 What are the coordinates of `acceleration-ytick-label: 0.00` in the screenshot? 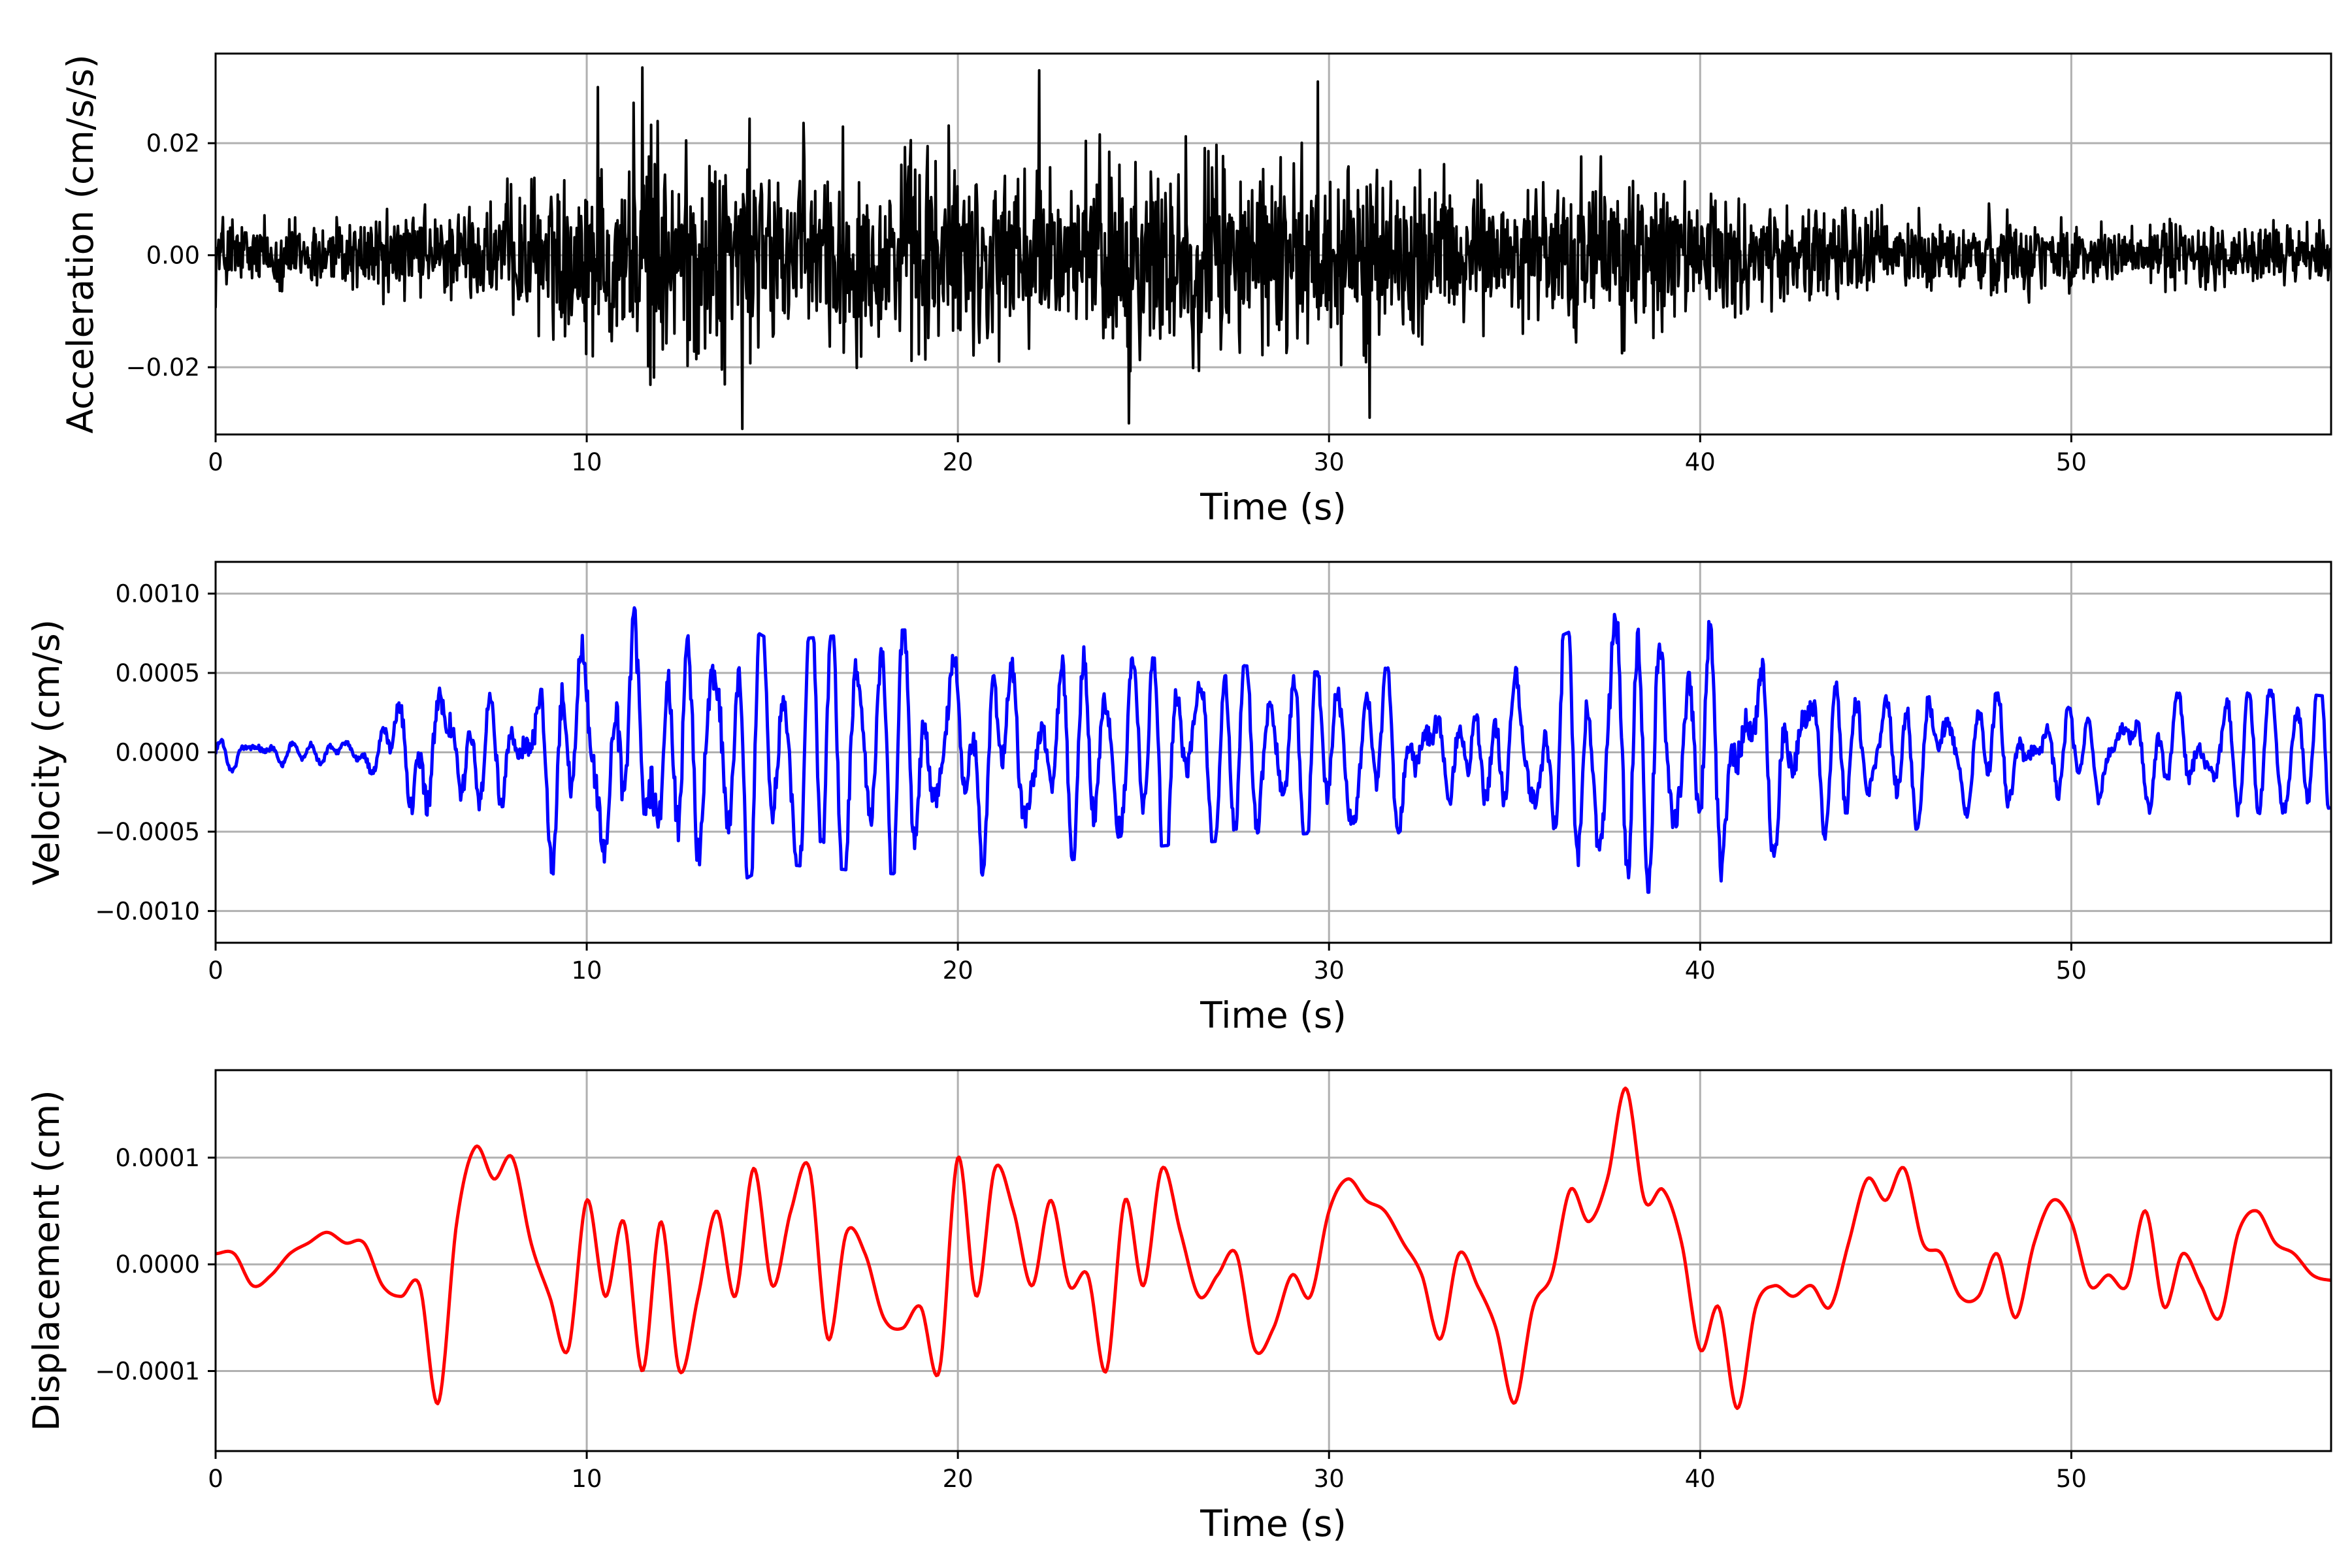 It's located at (173, 256).